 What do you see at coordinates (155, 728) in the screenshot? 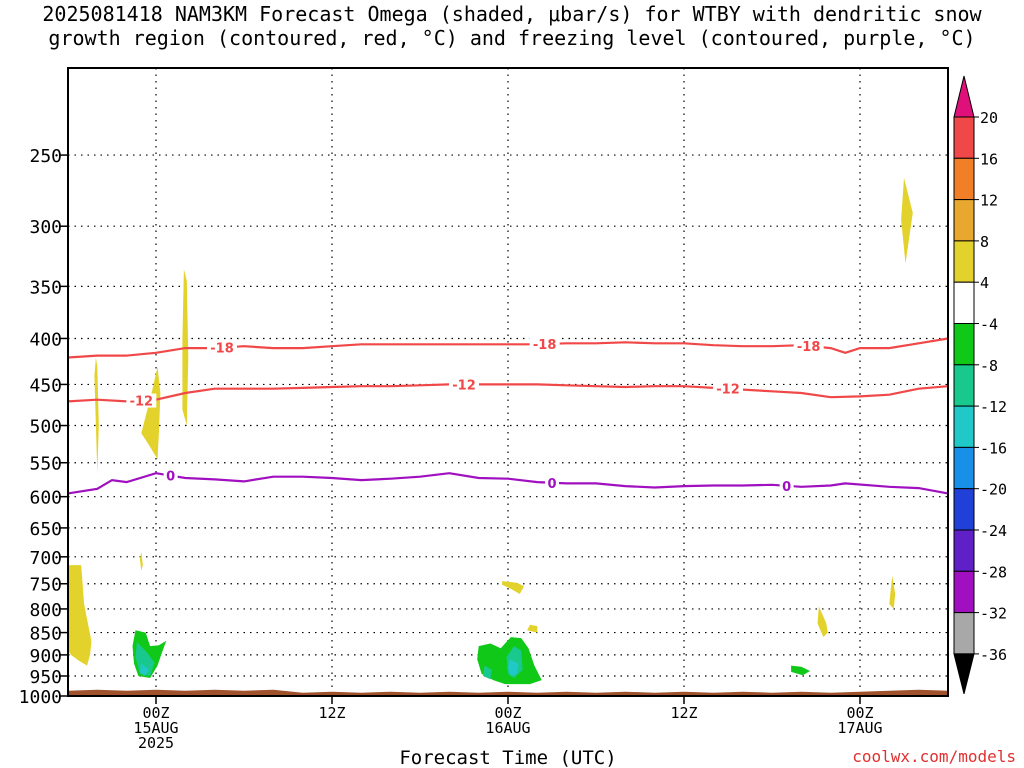
I see `x-tick-label: 15AUG` at bounding box center [155, 728].